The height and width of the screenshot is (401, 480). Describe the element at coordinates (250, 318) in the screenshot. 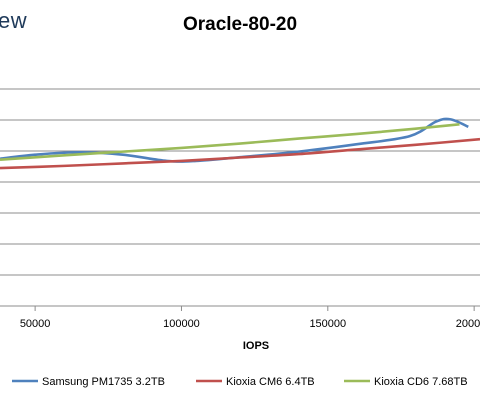

I see `x-axis-ticks: 50000 100000 150000 200000` at that location.